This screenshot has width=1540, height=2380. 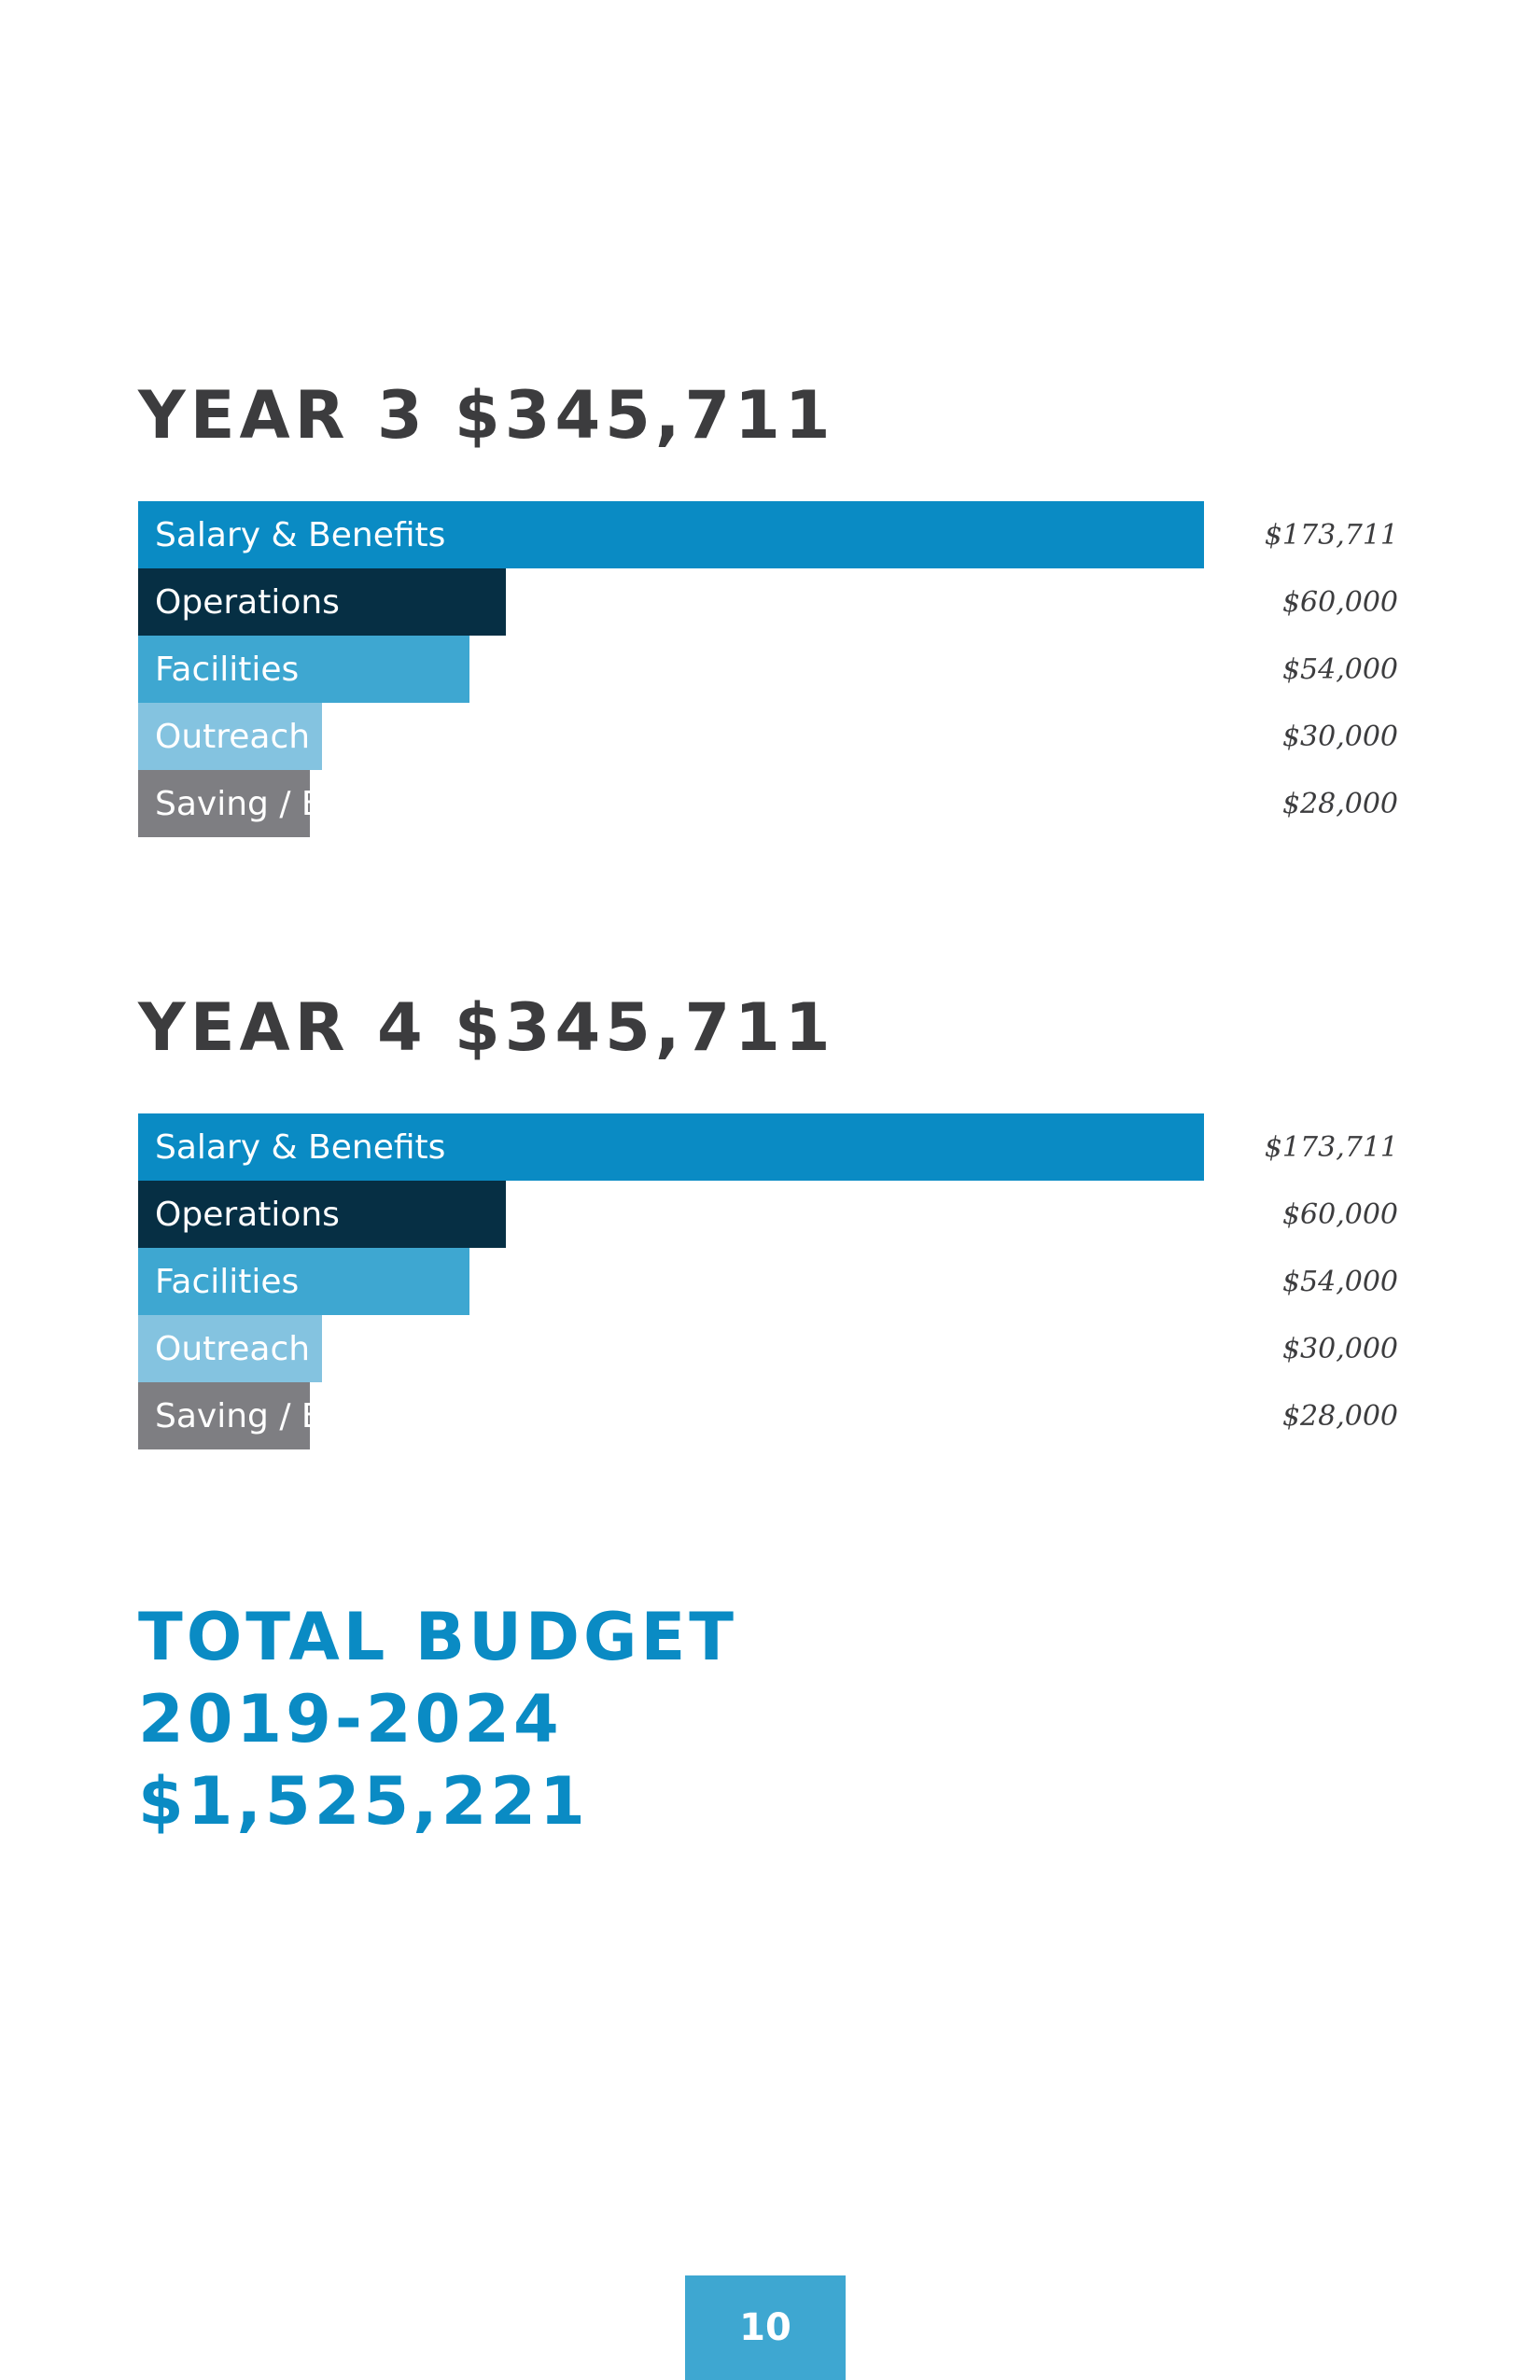 I want to click on total-budget-label: TOTAL BUDGET, so click(x=438, y=1637).